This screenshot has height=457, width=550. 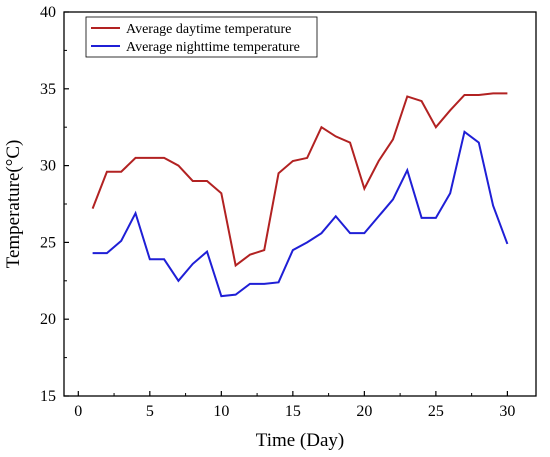 What do you see at coordinates (13, 204) in the screenshot?
I see `y-axis-title: Temperature(°C)` at bounding box center [13, 204].